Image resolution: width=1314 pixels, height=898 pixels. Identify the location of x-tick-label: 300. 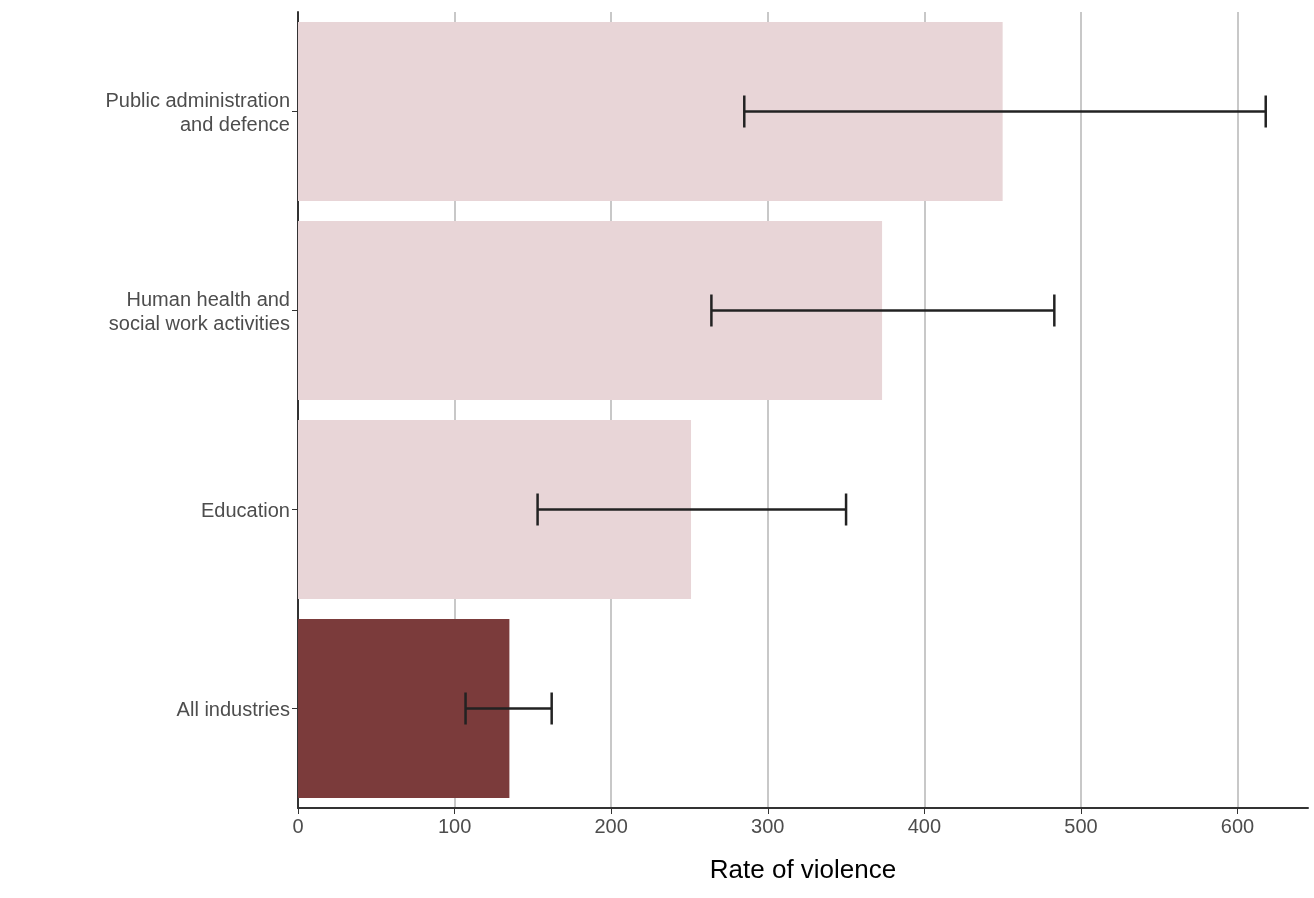
(768, 826).